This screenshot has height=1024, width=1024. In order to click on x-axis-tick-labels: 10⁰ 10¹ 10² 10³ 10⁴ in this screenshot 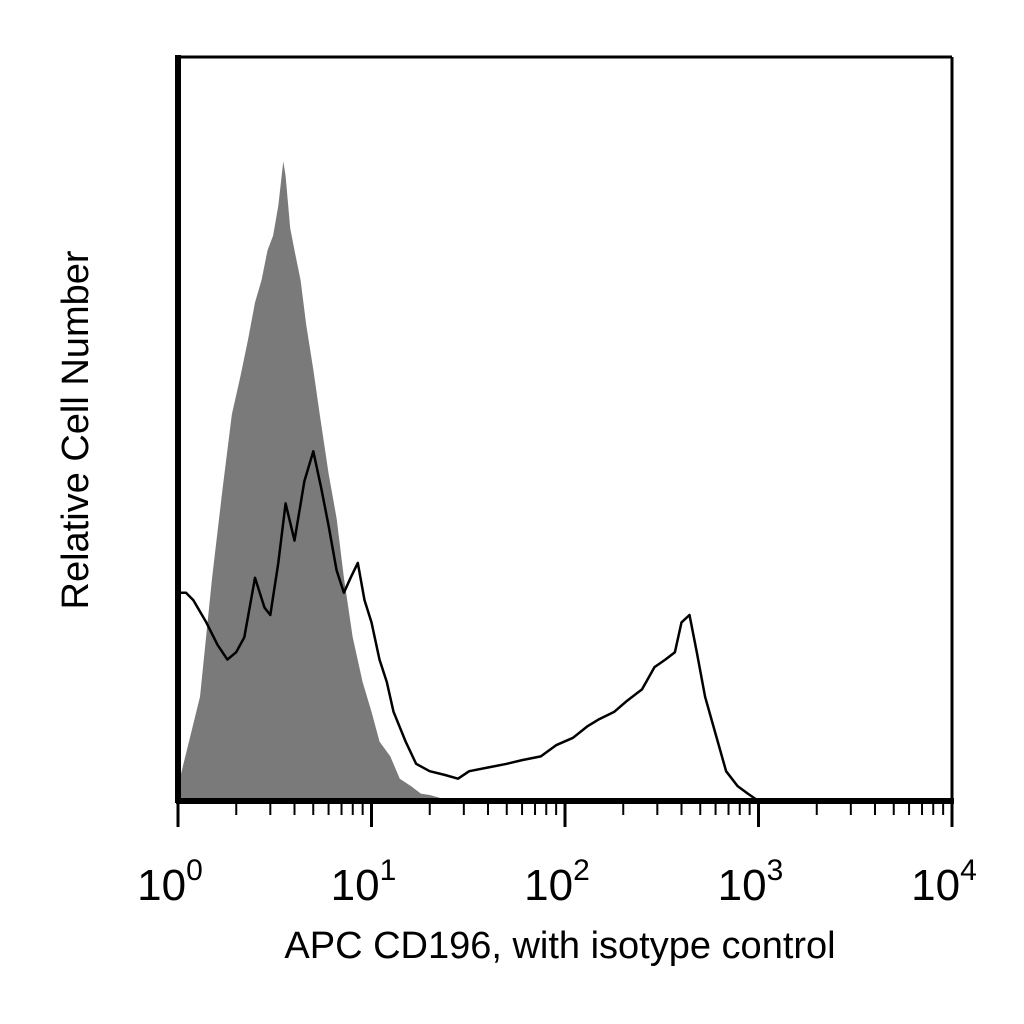, I will do `click(557, 882)`.